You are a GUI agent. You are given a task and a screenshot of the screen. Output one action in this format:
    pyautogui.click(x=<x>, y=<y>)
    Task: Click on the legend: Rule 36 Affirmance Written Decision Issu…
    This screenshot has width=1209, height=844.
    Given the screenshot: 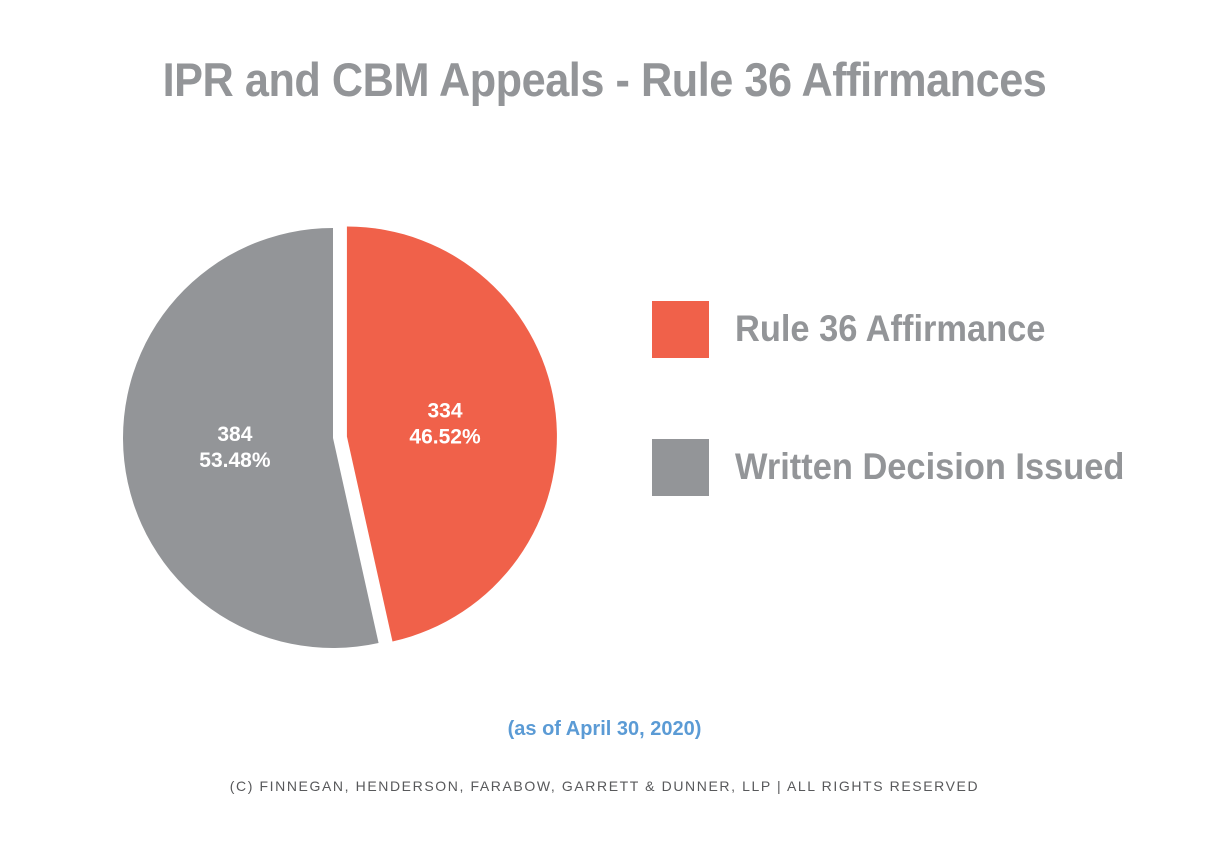 What is the action you would take?
    pyautogui.click(x=903, y=438)
    